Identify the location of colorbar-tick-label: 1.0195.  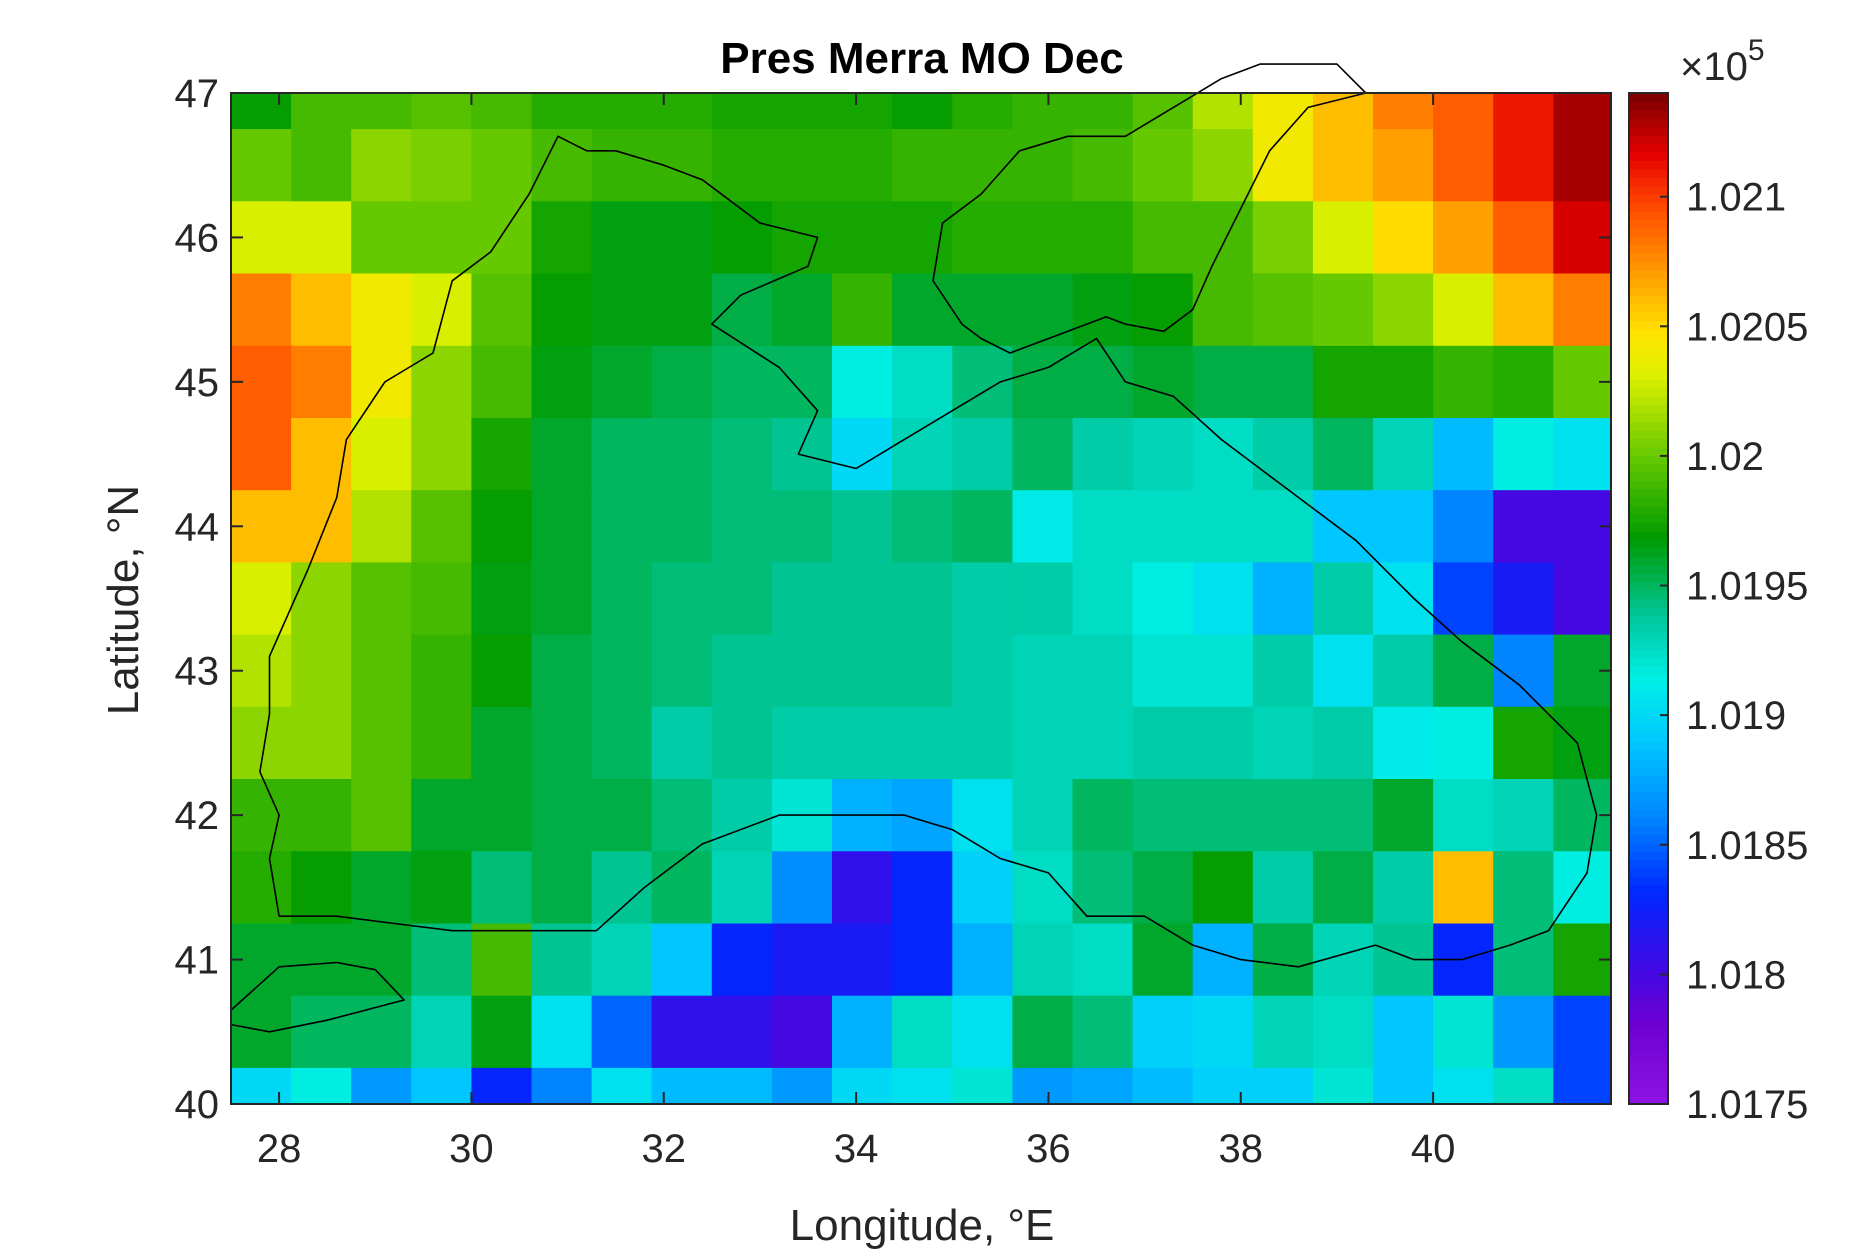
(1747, 587).